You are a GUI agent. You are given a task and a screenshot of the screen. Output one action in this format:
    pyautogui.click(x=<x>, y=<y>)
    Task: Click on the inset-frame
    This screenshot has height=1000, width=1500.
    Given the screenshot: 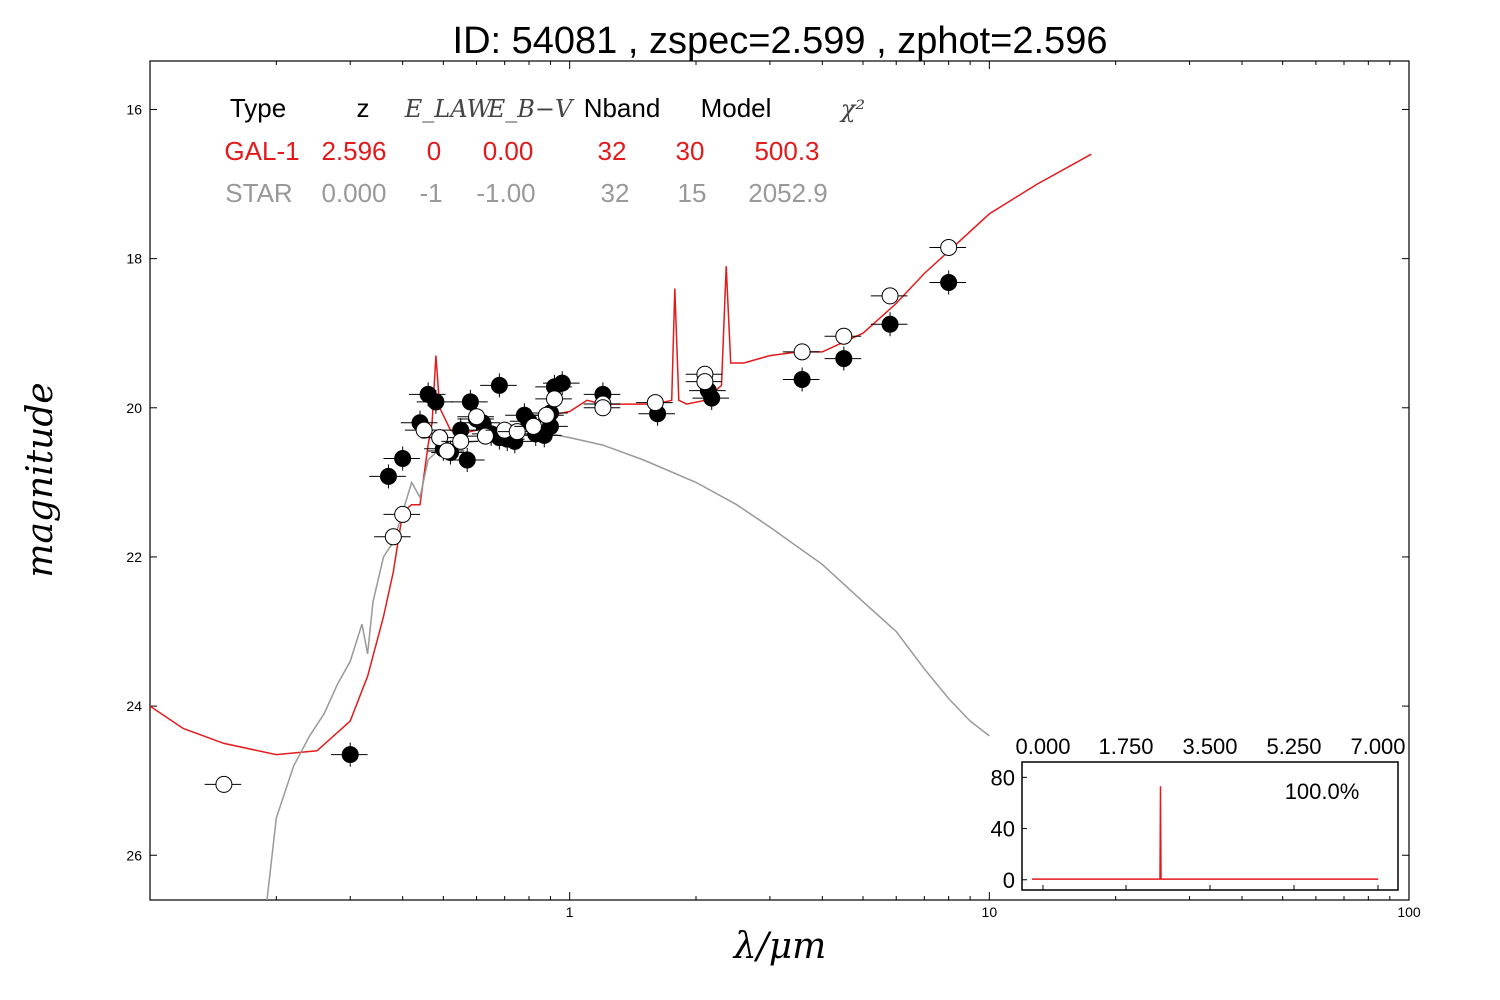 What is the action you would take?
    pyautogui.click(x=1210, y=826)
    